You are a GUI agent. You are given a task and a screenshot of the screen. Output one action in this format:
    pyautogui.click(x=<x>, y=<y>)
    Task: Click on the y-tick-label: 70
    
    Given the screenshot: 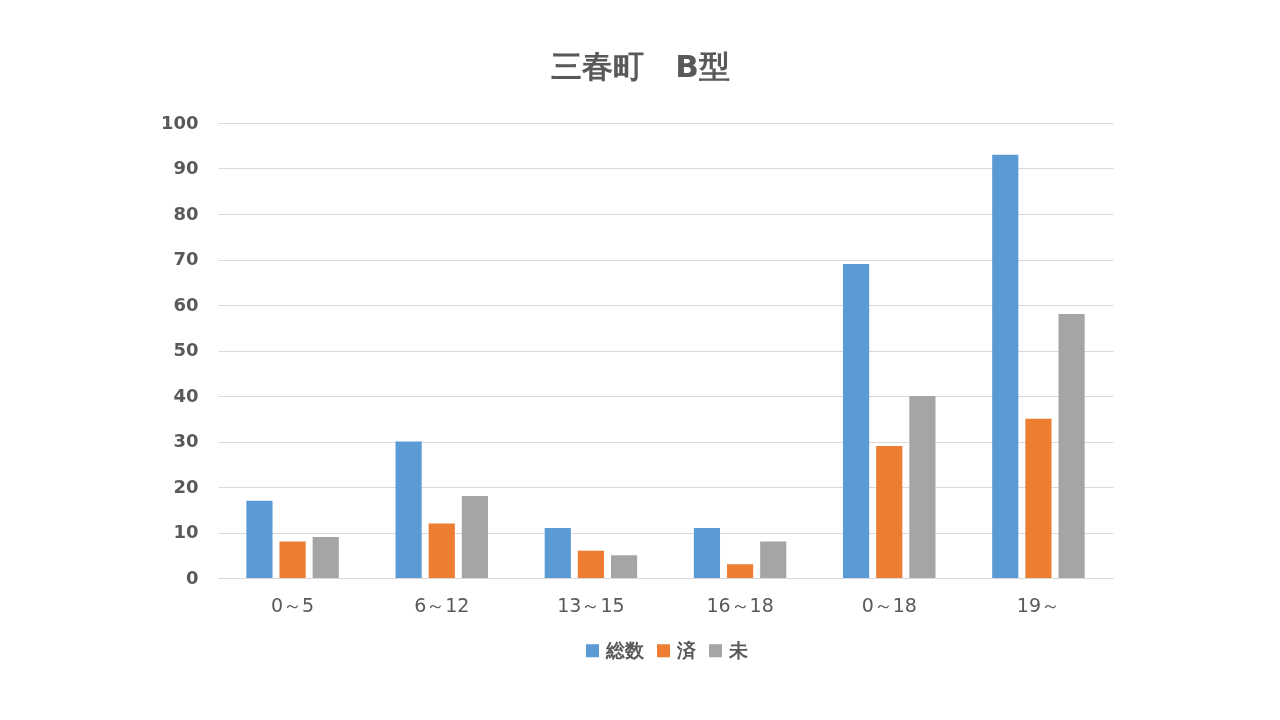 What is the action you would take?
    pyautogui.click(x=186, y=258)
    